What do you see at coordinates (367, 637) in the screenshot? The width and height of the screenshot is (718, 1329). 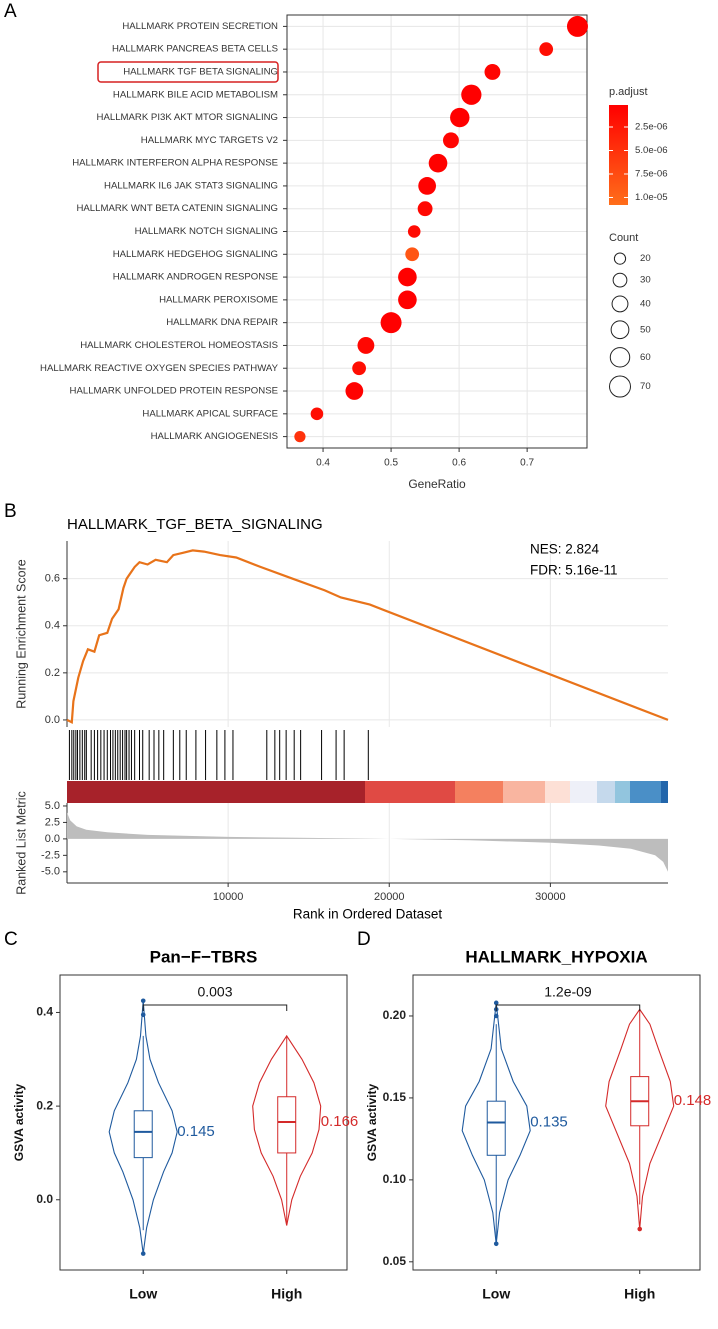 I see `enrichment-line` at bounding box center [367, 637].